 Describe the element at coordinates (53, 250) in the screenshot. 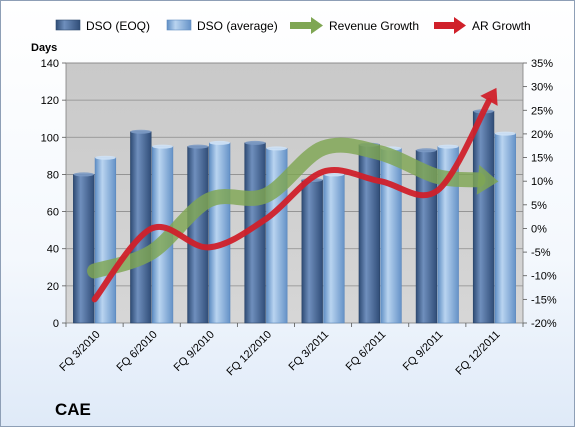

I see `y-tick-label: 40` at that location.